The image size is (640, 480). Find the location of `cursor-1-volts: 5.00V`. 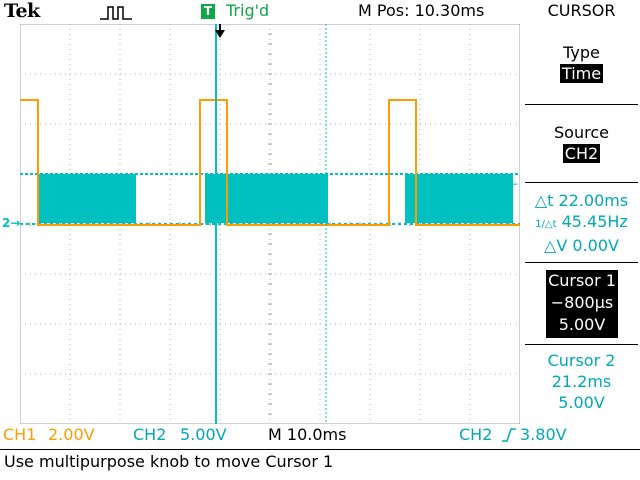

cursor-1-volts: 5.00V is located at coordinates (582, 324).